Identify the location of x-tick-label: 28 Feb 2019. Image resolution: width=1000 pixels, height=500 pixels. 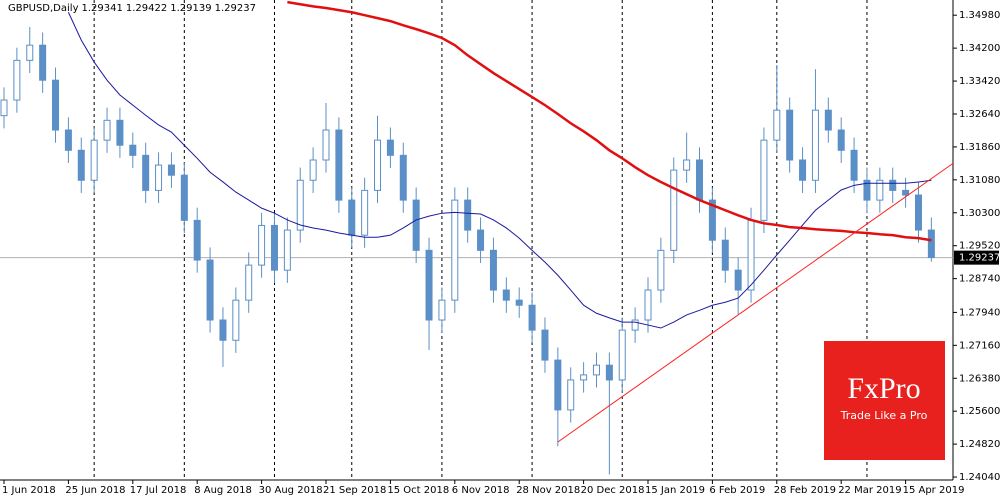
(805, 490).